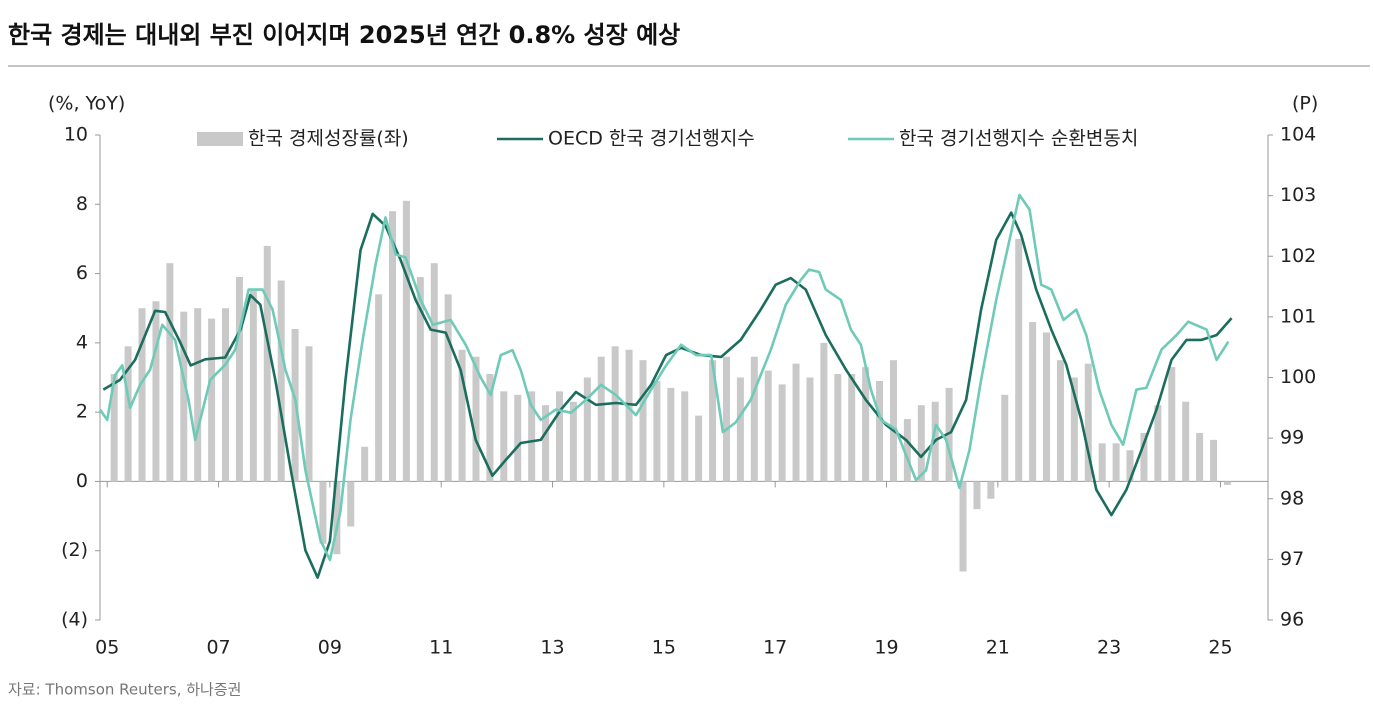 This screenshot has height=728, width=1373. I want to click on x-tick-label: 21, so click(998, 648).